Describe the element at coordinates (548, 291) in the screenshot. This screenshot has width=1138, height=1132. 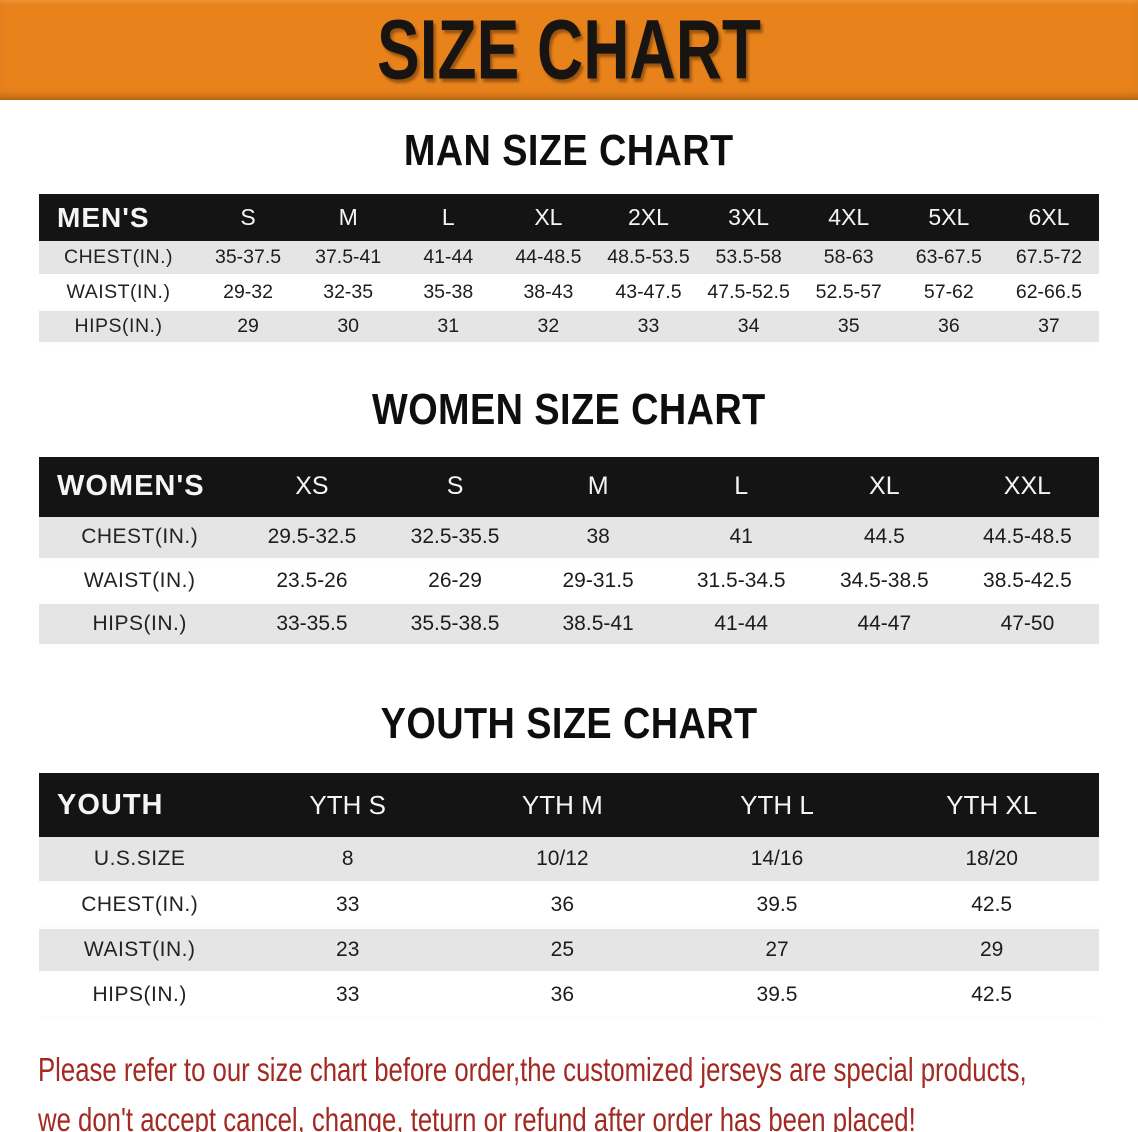
I see `size-cell: 38-43` at that location.